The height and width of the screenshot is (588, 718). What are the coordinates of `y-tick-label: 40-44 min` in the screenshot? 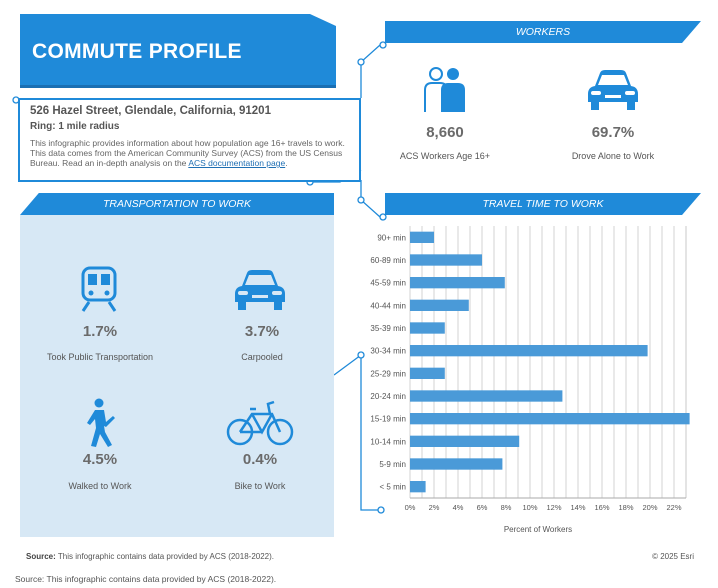 It's located at (388, 305).